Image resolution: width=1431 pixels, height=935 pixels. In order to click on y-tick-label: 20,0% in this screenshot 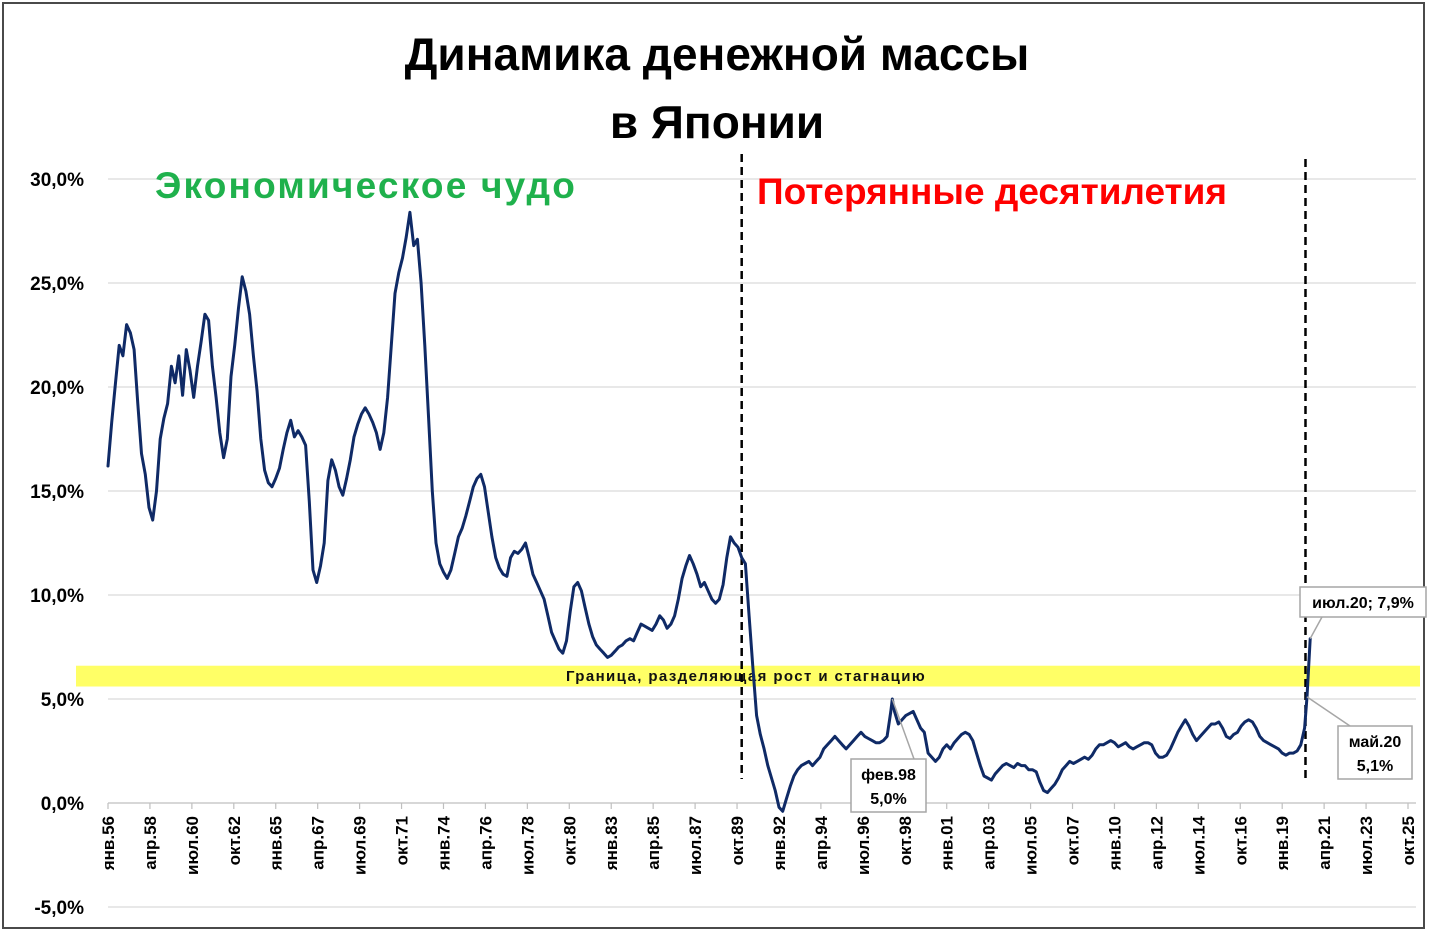, I will do `click(57, 388)`.